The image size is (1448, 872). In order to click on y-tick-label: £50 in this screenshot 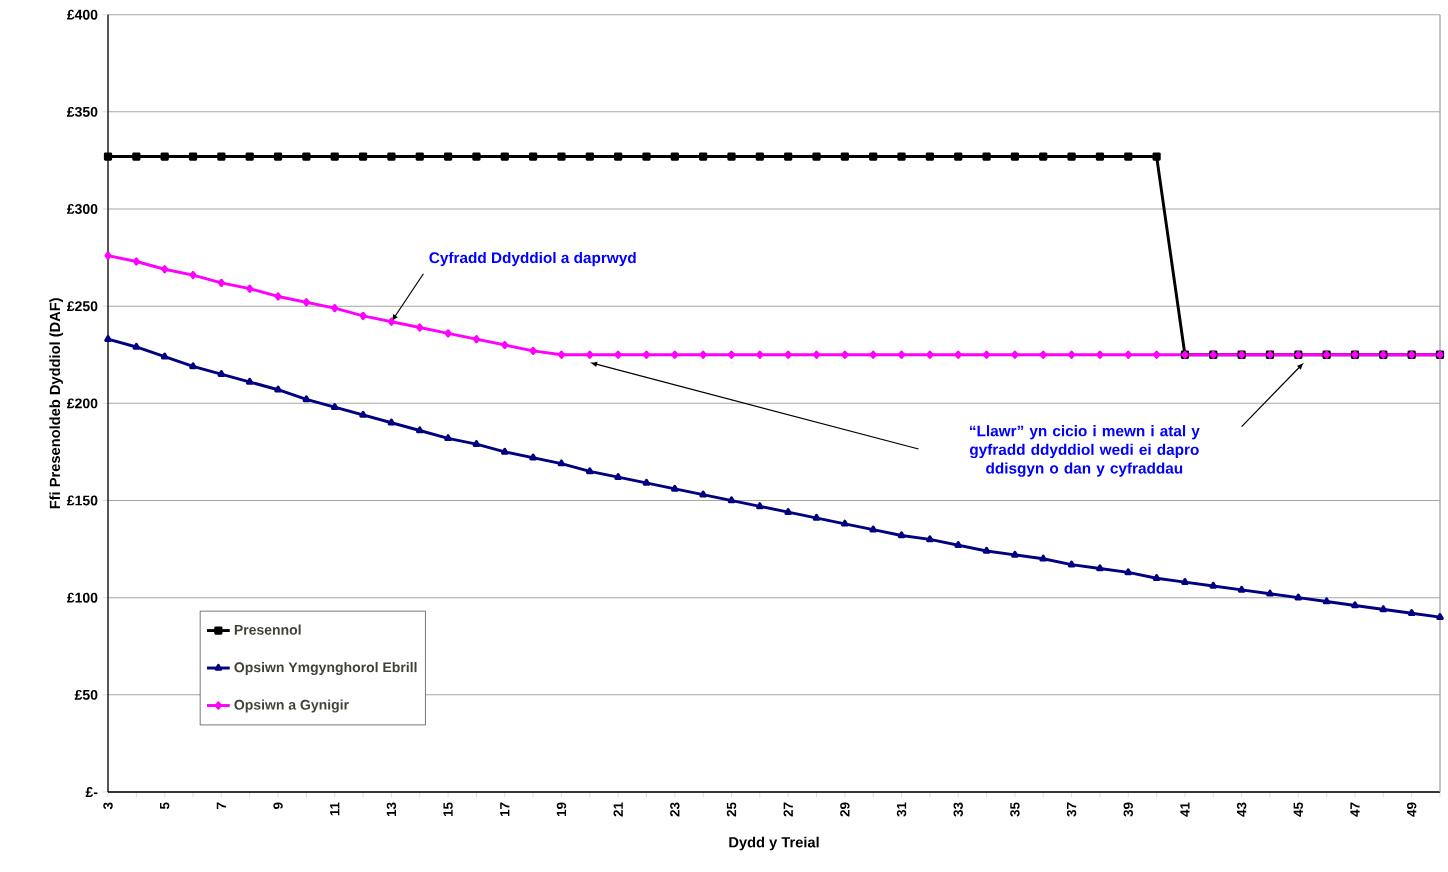, I will do `click(86, 694)`.